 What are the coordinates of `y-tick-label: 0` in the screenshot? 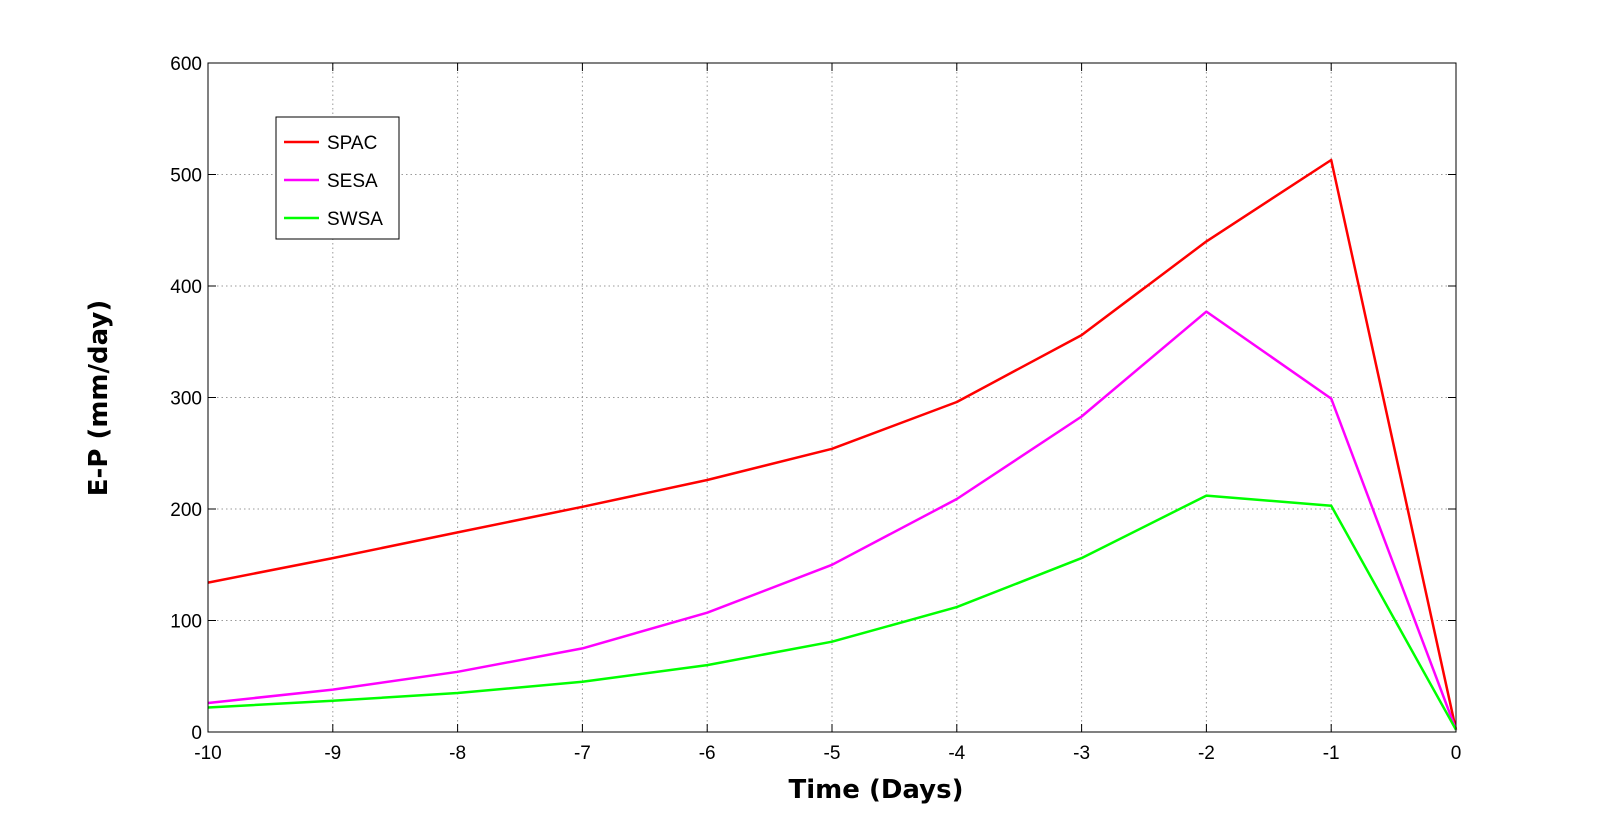 It's located at (196, 733).